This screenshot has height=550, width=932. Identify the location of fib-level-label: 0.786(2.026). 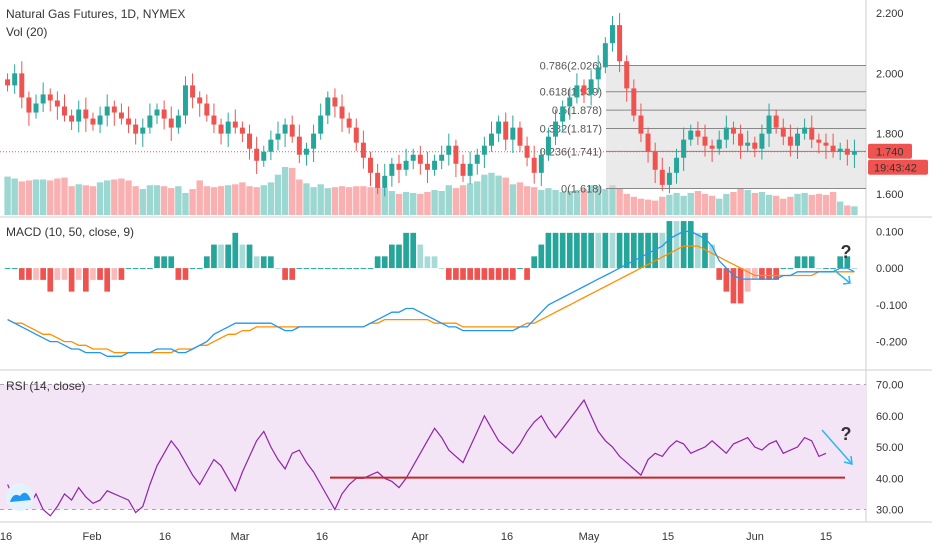
(571, 67).